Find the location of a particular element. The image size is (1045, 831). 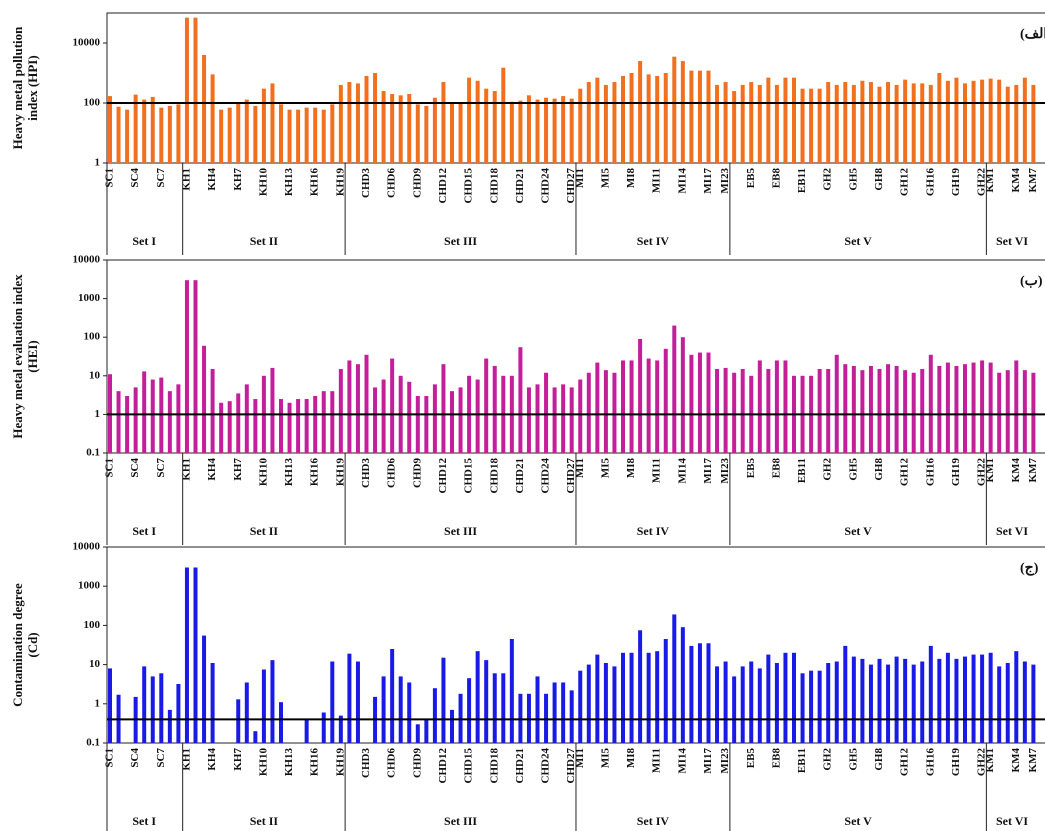

group-label: Set III is located at coordinates (460, 531).